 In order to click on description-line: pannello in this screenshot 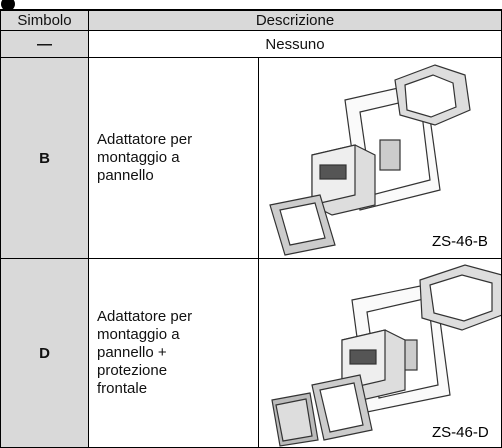, I will do `click(125, 175)`.